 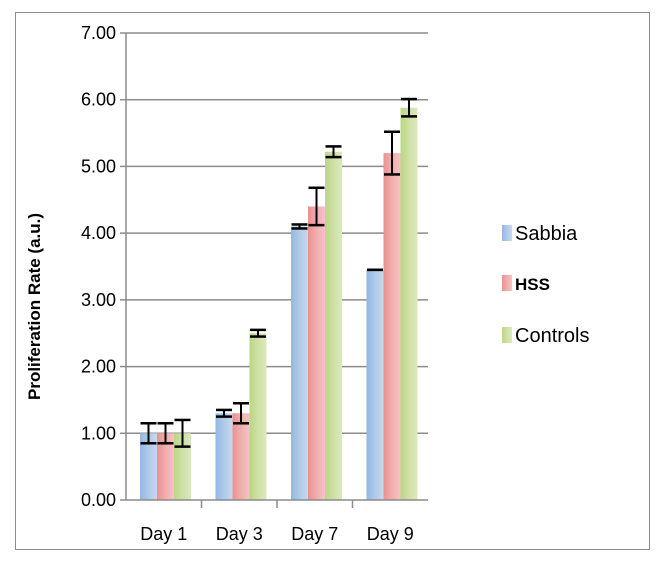 I want to click on y-tick-label: 4.00, so click(x=98, y=233).